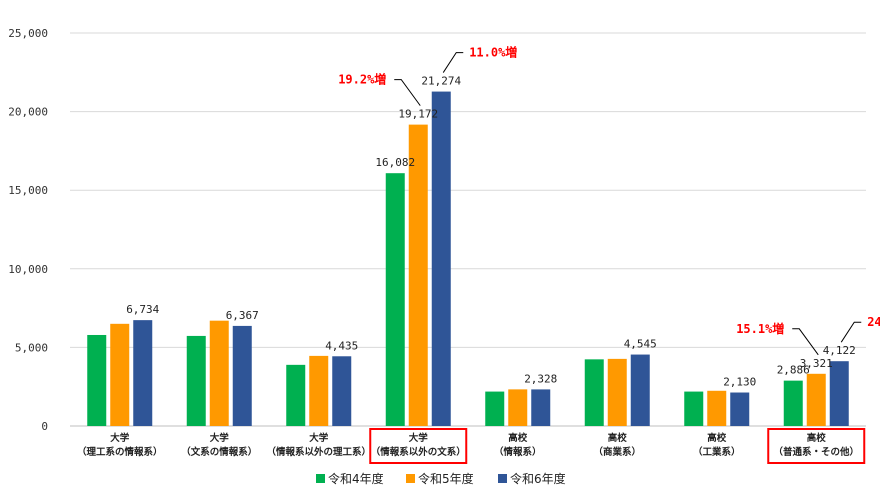  I want to click on data-label: 2,328, so click(540, 378).